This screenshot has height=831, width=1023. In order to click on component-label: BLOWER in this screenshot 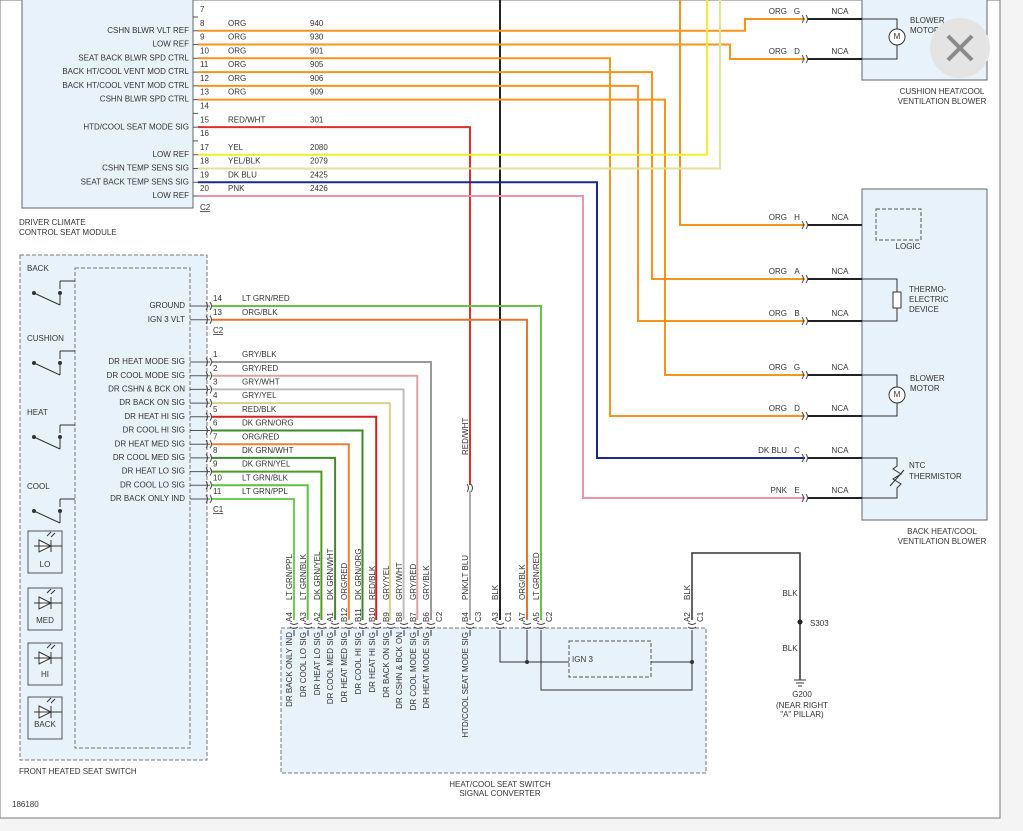, I will do `click(927, 20)`.